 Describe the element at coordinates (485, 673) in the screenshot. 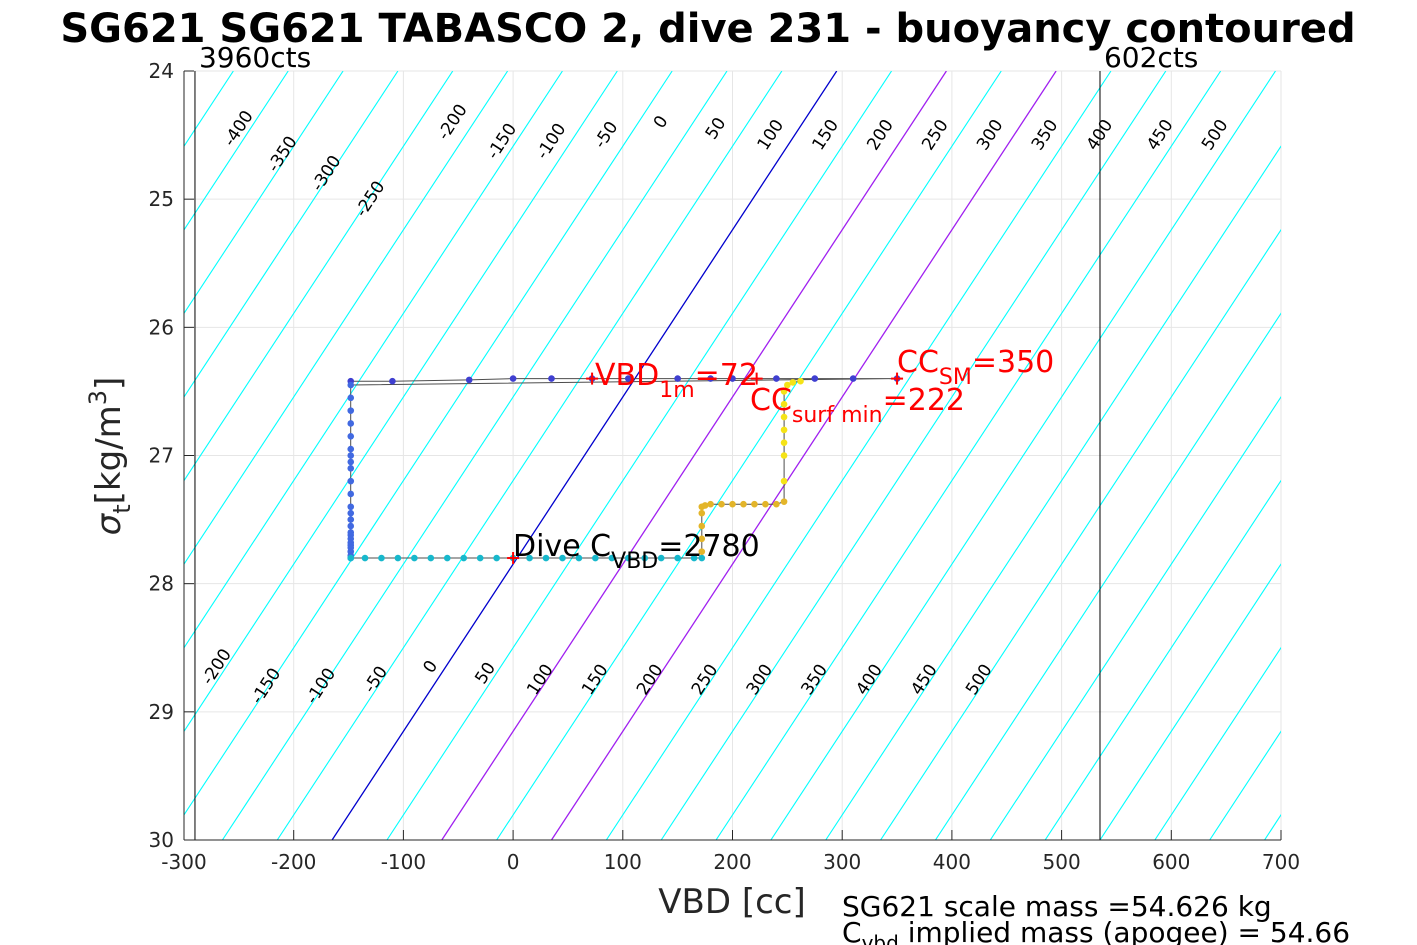

I see `contour-label: 50` at that location.